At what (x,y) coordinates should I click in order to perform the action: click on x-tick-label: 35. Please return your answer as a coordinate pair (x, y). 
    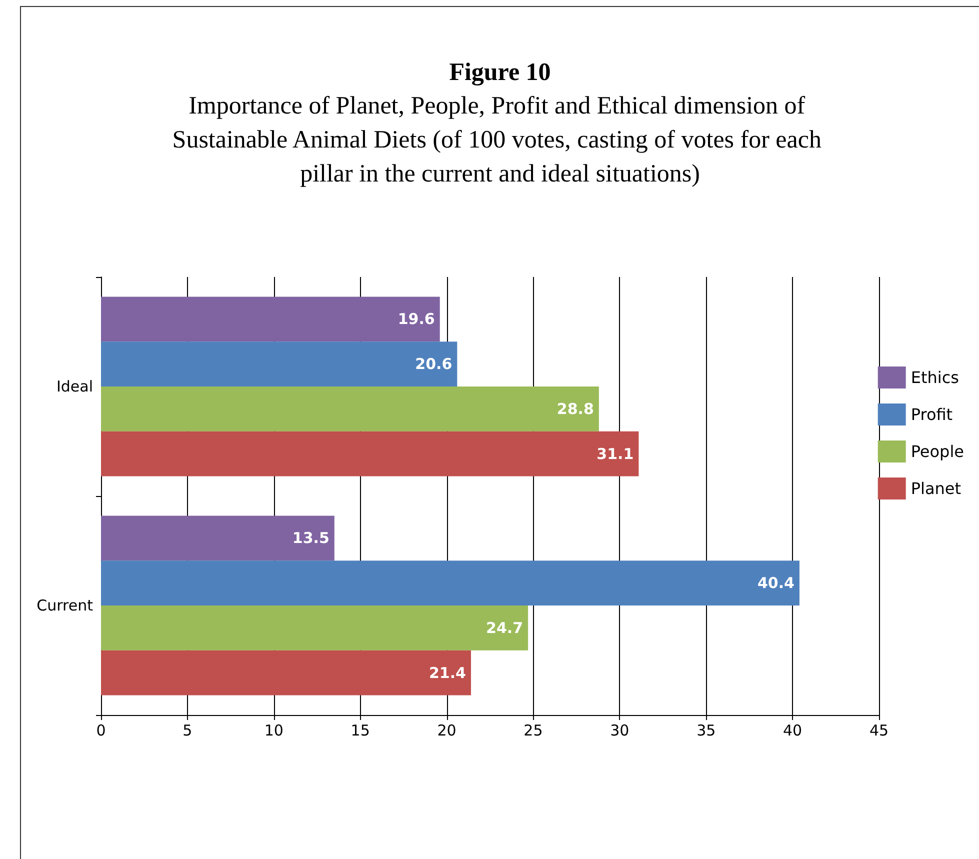
    Looking at the image, I should click on (706, 731).